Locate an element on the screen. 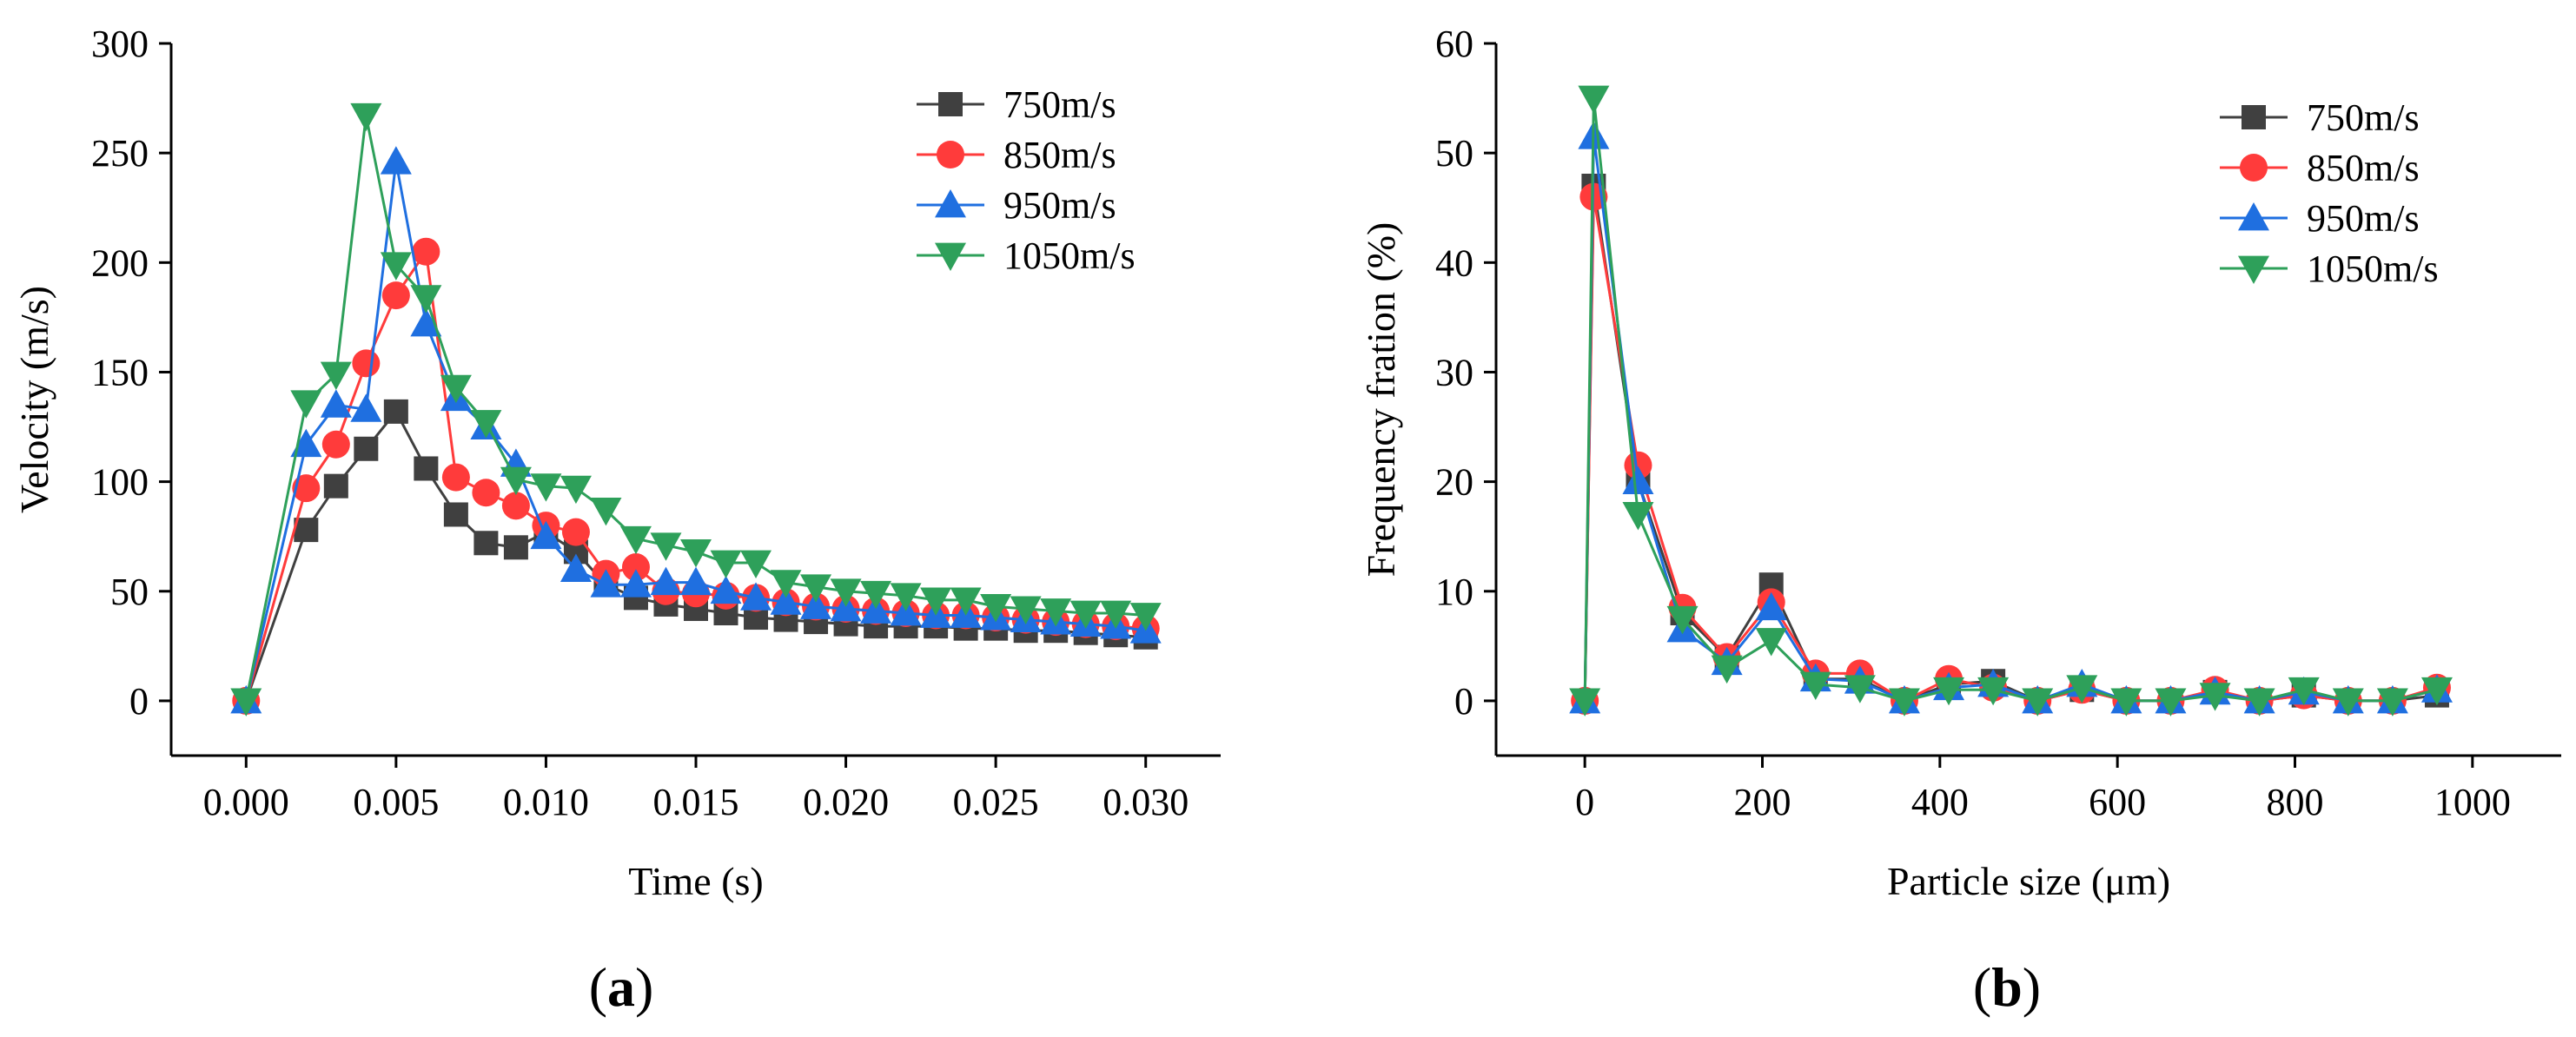  y-tick-label: 10 is located at coordinates (1454, 592).